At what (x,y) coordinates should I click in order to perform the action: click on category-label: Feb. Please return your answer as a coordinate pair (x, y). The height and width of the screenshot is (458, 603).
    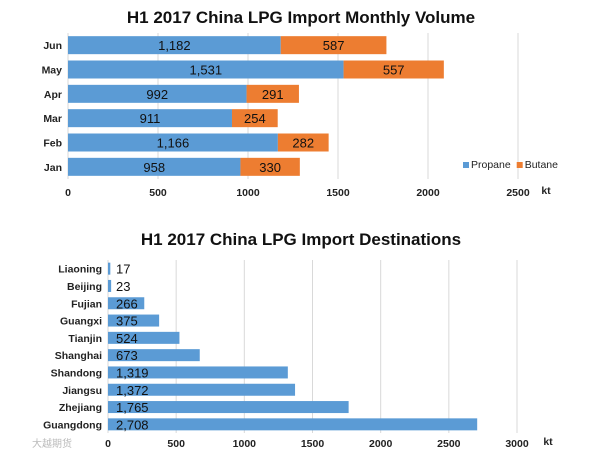
    Looking at the image, I should click on (52, 144).